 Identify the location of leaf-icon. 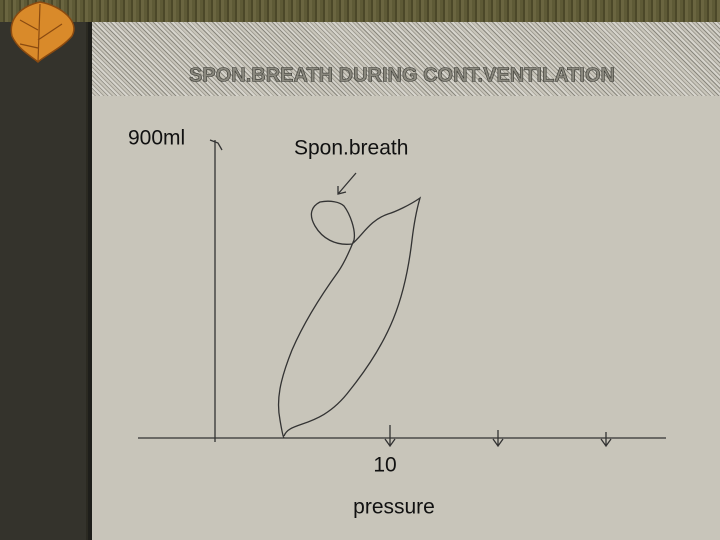
(42, 32).